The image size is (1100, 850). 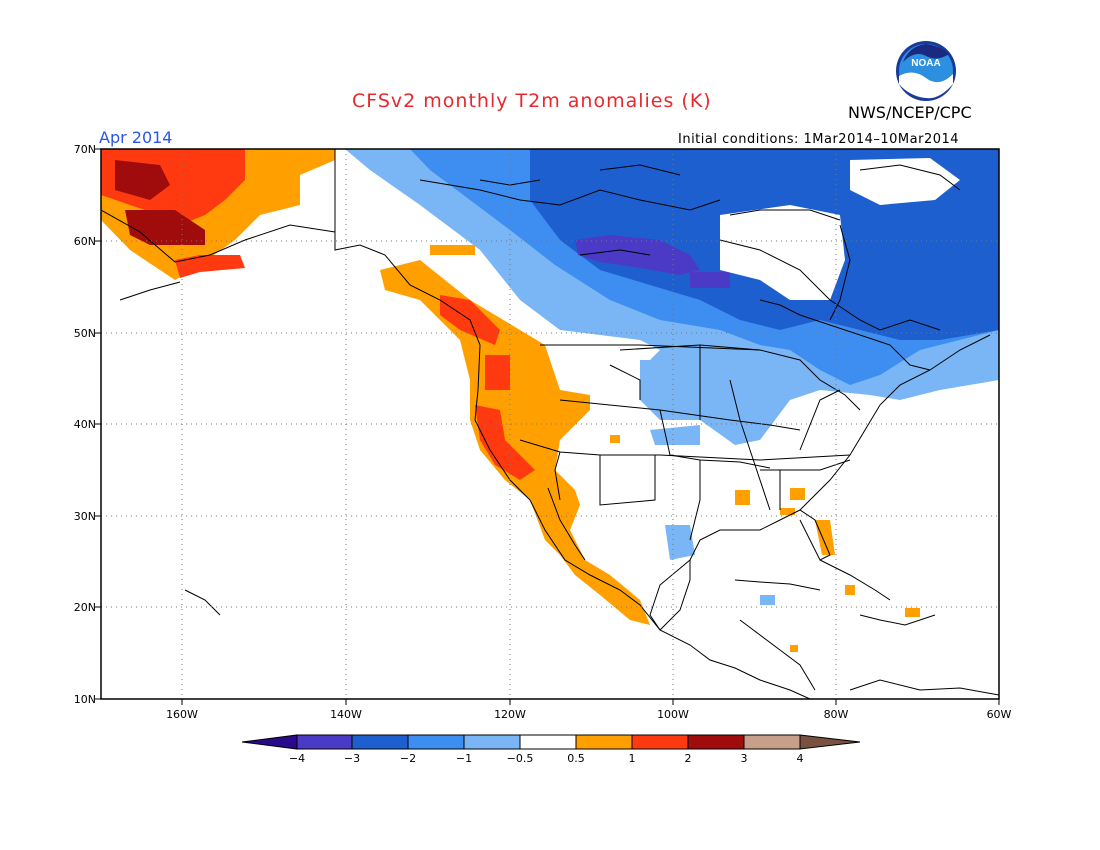 What do you see at coordinates (637, 255) in the screenshot?
I see `anomaly-coldest-canada` at bounding box center [637, 255].